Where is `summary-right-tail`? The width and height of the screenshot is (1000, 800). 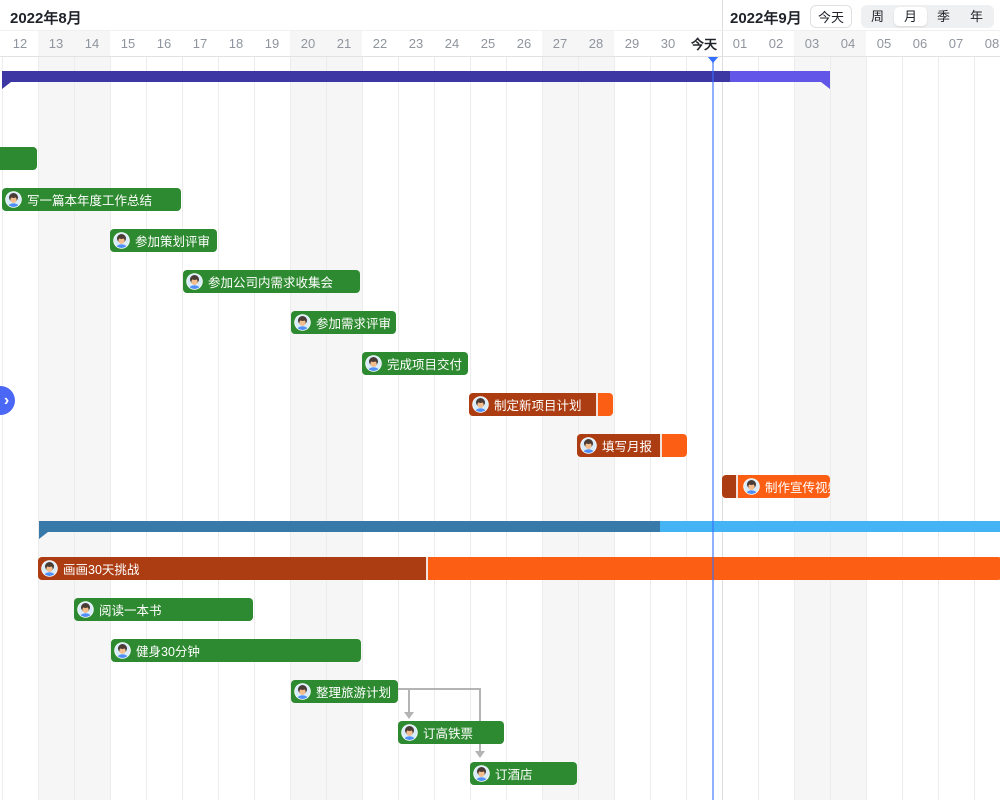 summary-right-tail is located at coordinates (825, 85).